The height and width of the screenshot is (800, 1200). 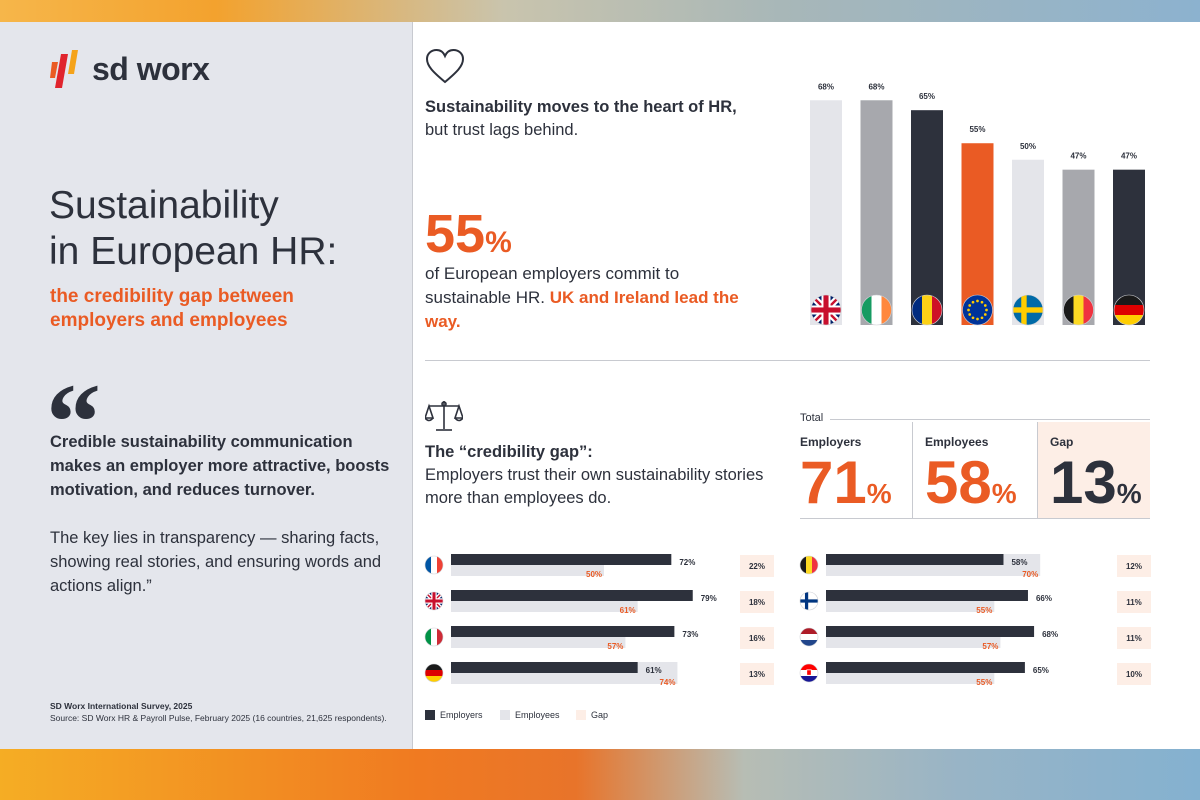 What do you see at coordinates (1028, 310) in the screenshot?
I see `flag-se-icon` at bounding box center [1028, 310].